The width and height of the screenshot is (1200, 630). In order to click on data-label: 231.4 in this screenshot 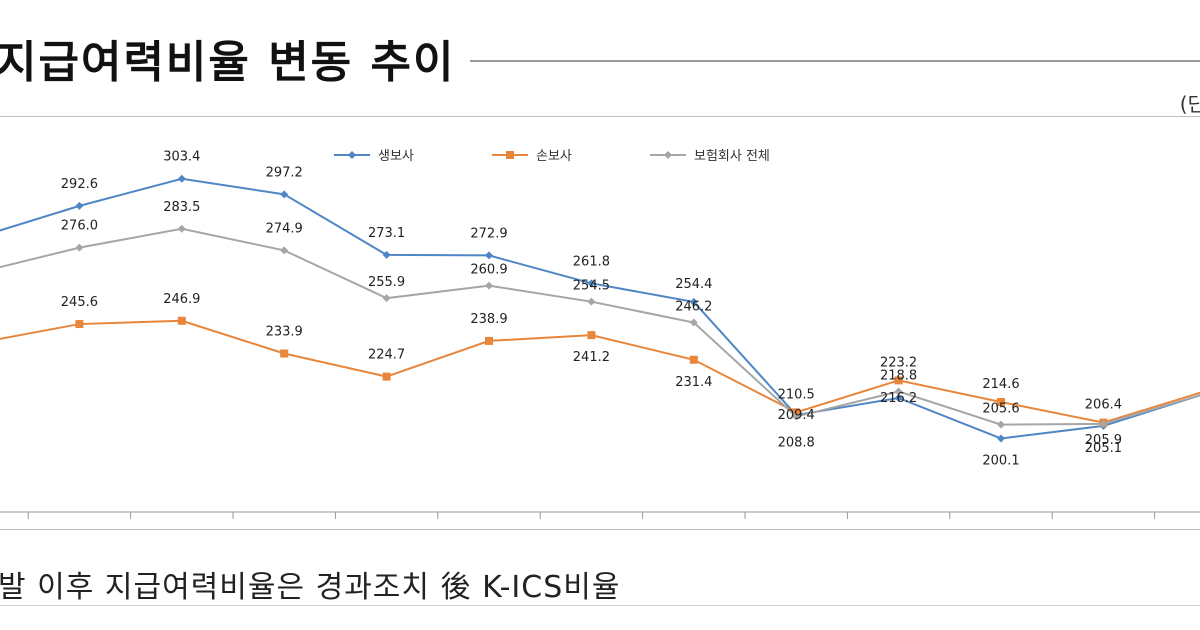, I will do `click(693, 382)`.